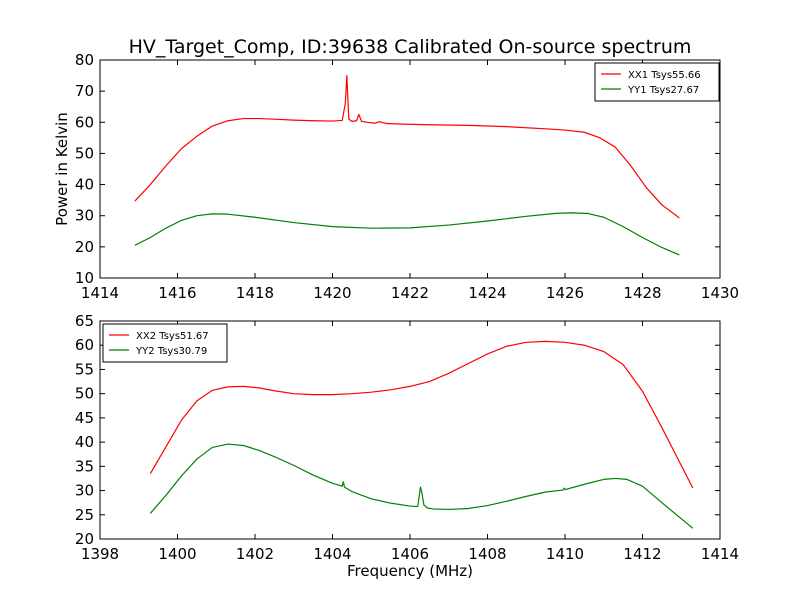 This screenshot has width=800, height=600. Describe the element at coordinates (255, 293) in the screenshot. I see `x-tick-label: 1418` at that location.